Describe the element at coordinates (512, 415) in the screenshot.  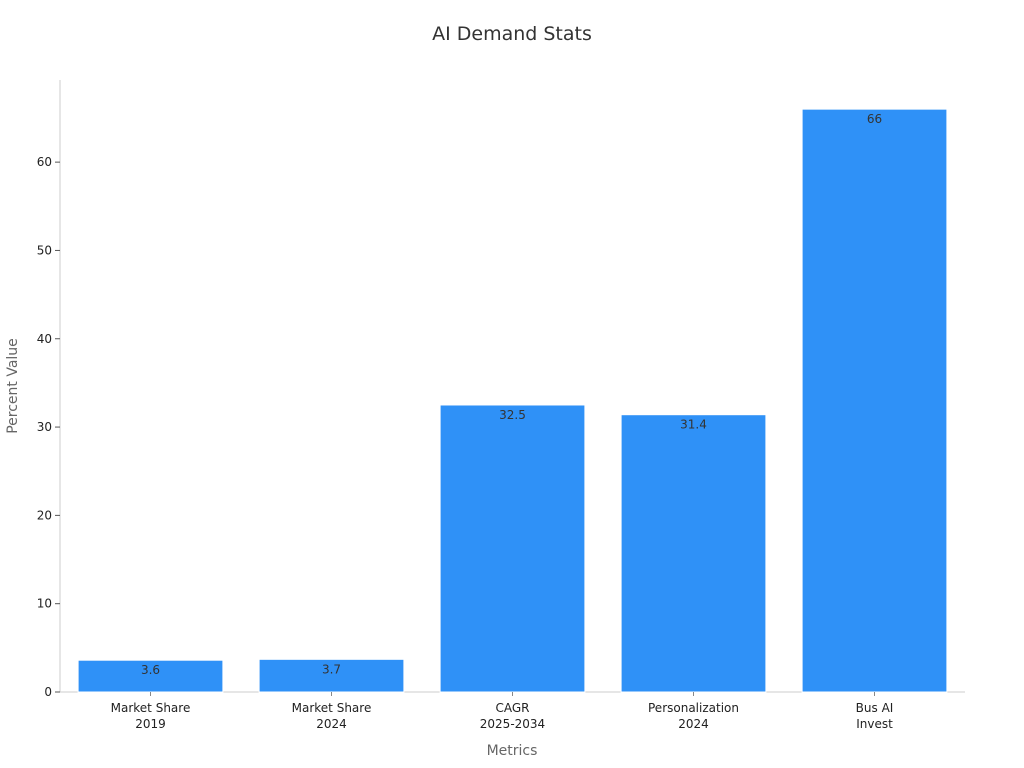
I see `bar-data-label: 32.5` at that location.